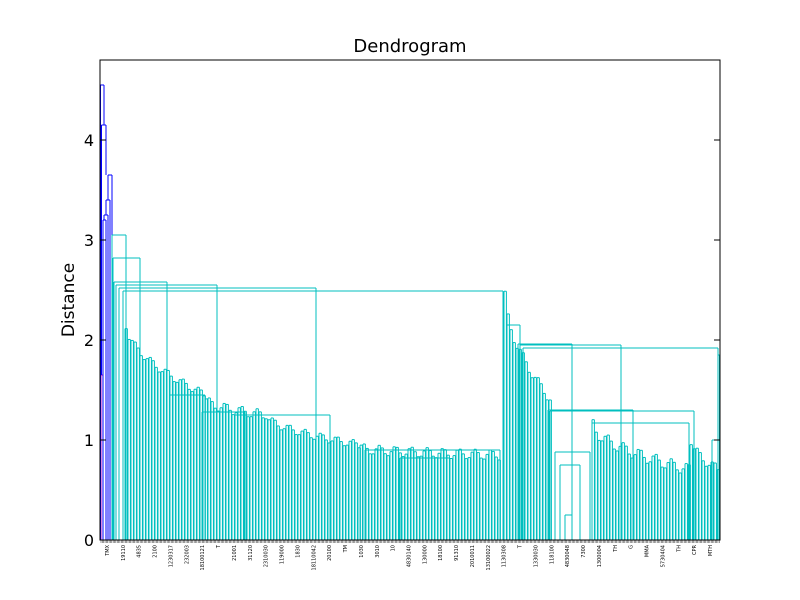 Image resolution: width=800 pixels, height=600 pixels. I want to click on leaf-label-16: 1030, so click(362, 551).